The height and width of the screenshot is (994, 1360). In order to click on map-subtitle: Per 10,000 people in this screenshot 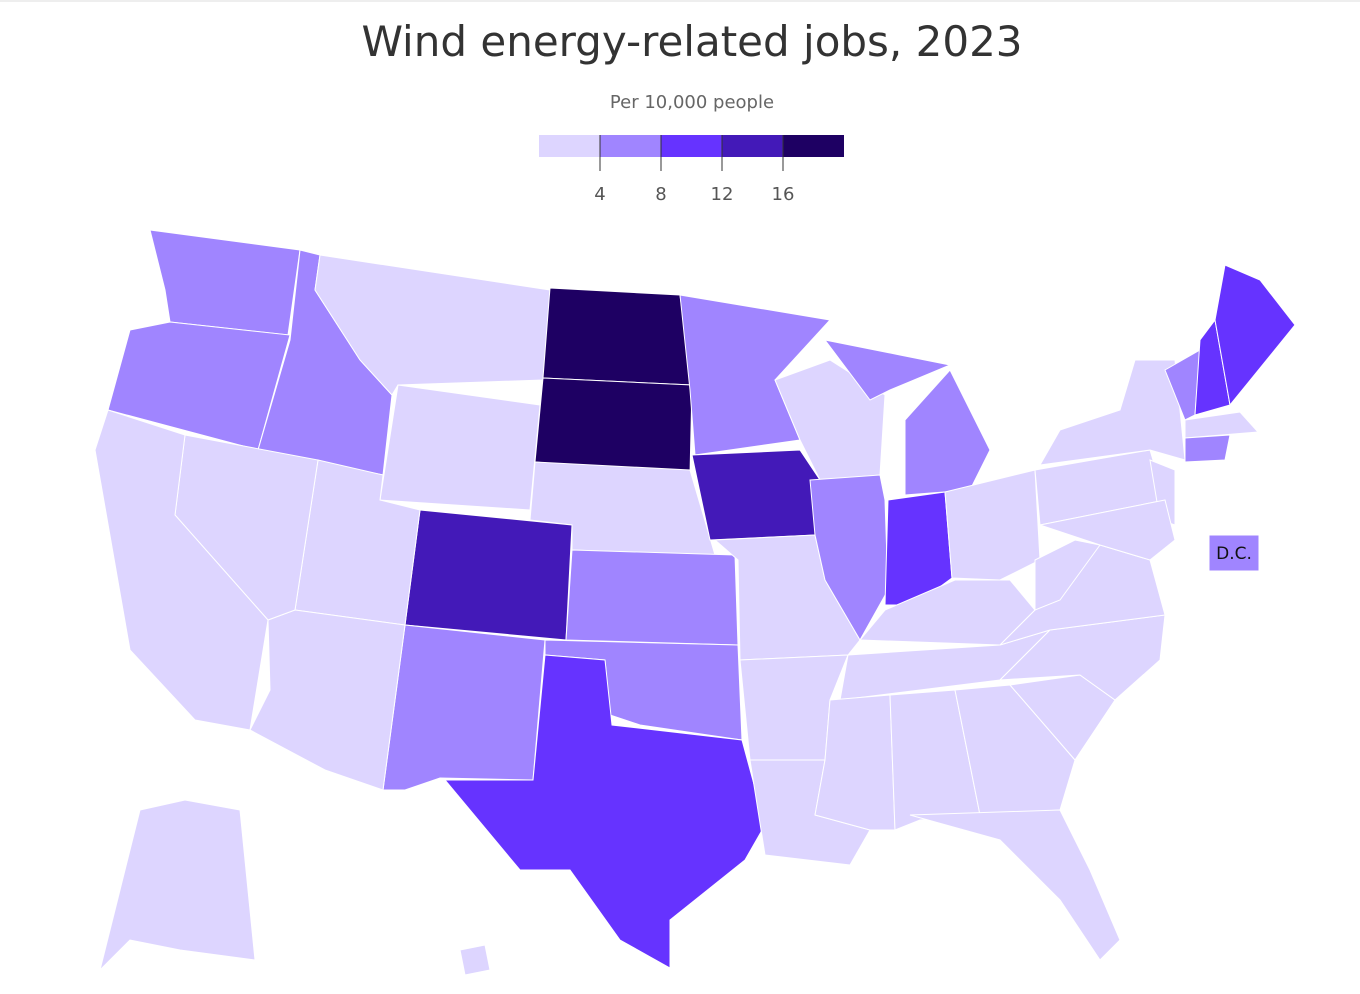, I will do `click(692, 102)`.